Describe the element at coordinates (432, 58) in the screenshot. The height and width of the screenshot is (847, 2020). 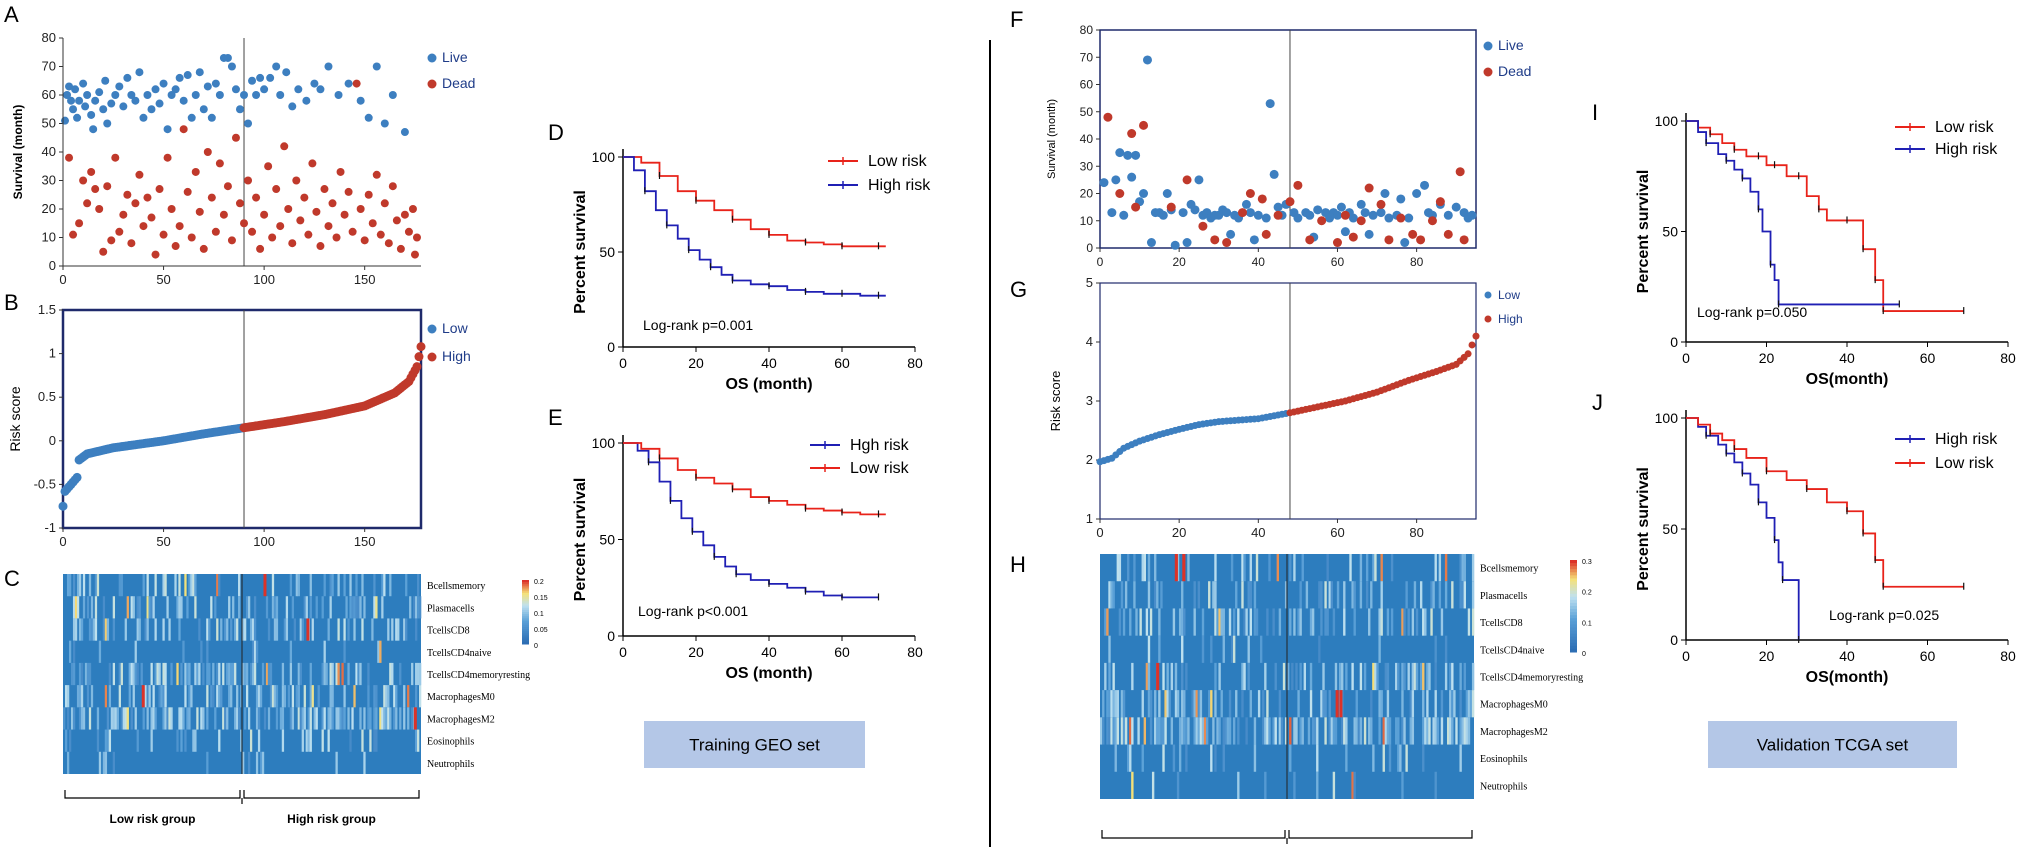
I see `legend-marker` at that location.